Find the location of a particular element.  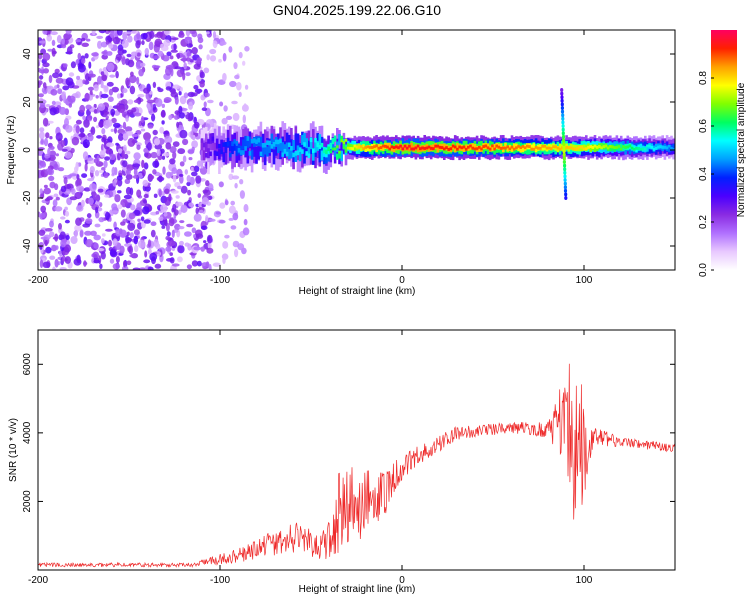

spectrogram-y-tick-label: -20 is located at coordinates (27, 197).